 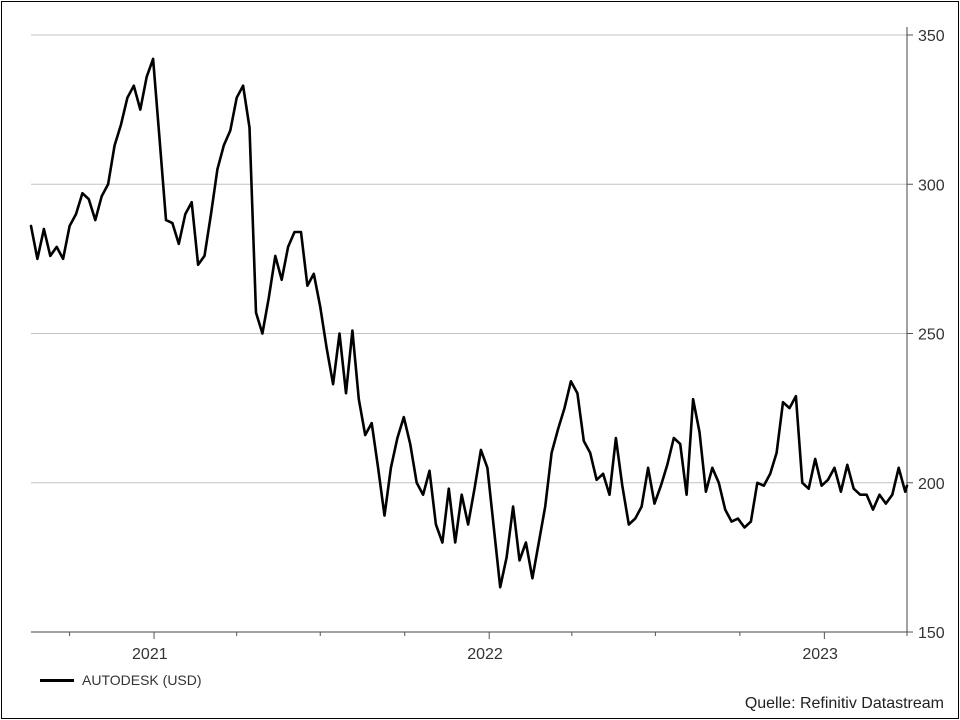 I want to click on legend-label: AUTODESK (USD), so click(x=142, y=680).